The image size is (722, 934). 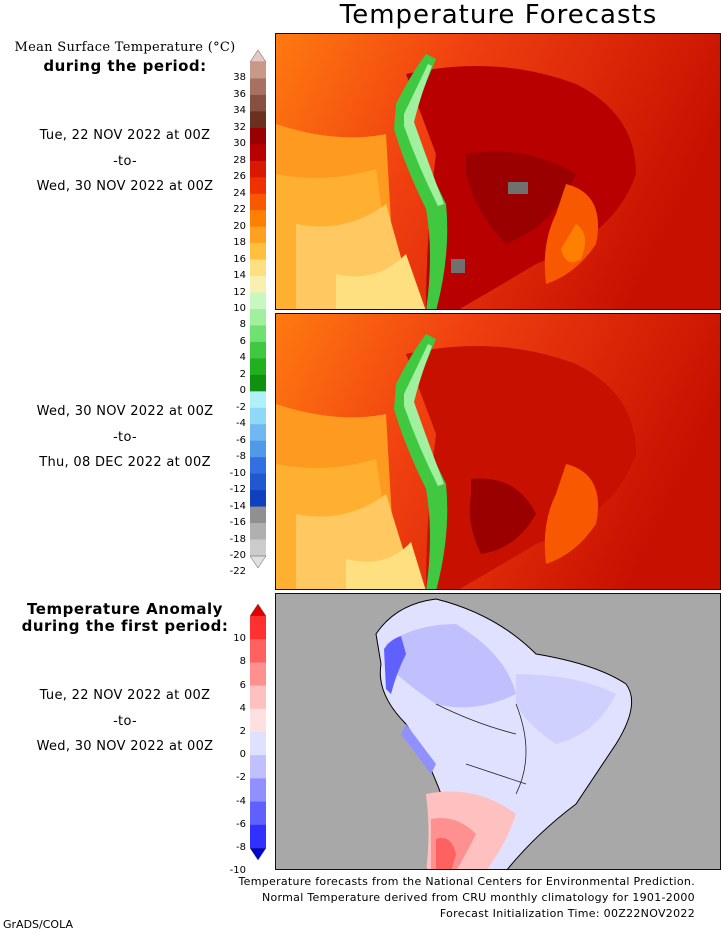 I want to click on colorbar-tick-label: -16, so click(x=237, y=523).